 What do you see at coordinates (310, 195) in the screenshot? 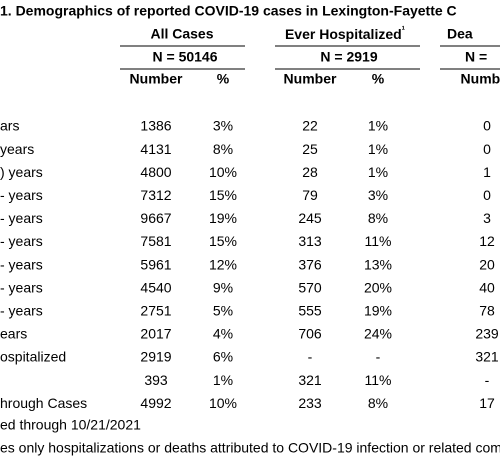
I see `cell: 79` at bounding box center [310, 195].